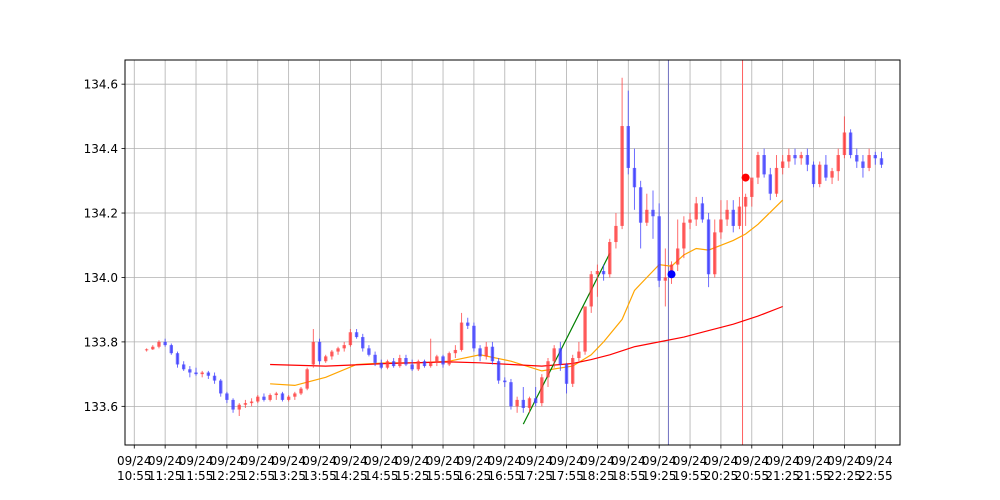 This screenshot has width=1000, height=500. What do you see at coordinates (257, 476) in the screenshot?
I see `x-tick-time: 12:55` at bounding box center [257, 476].